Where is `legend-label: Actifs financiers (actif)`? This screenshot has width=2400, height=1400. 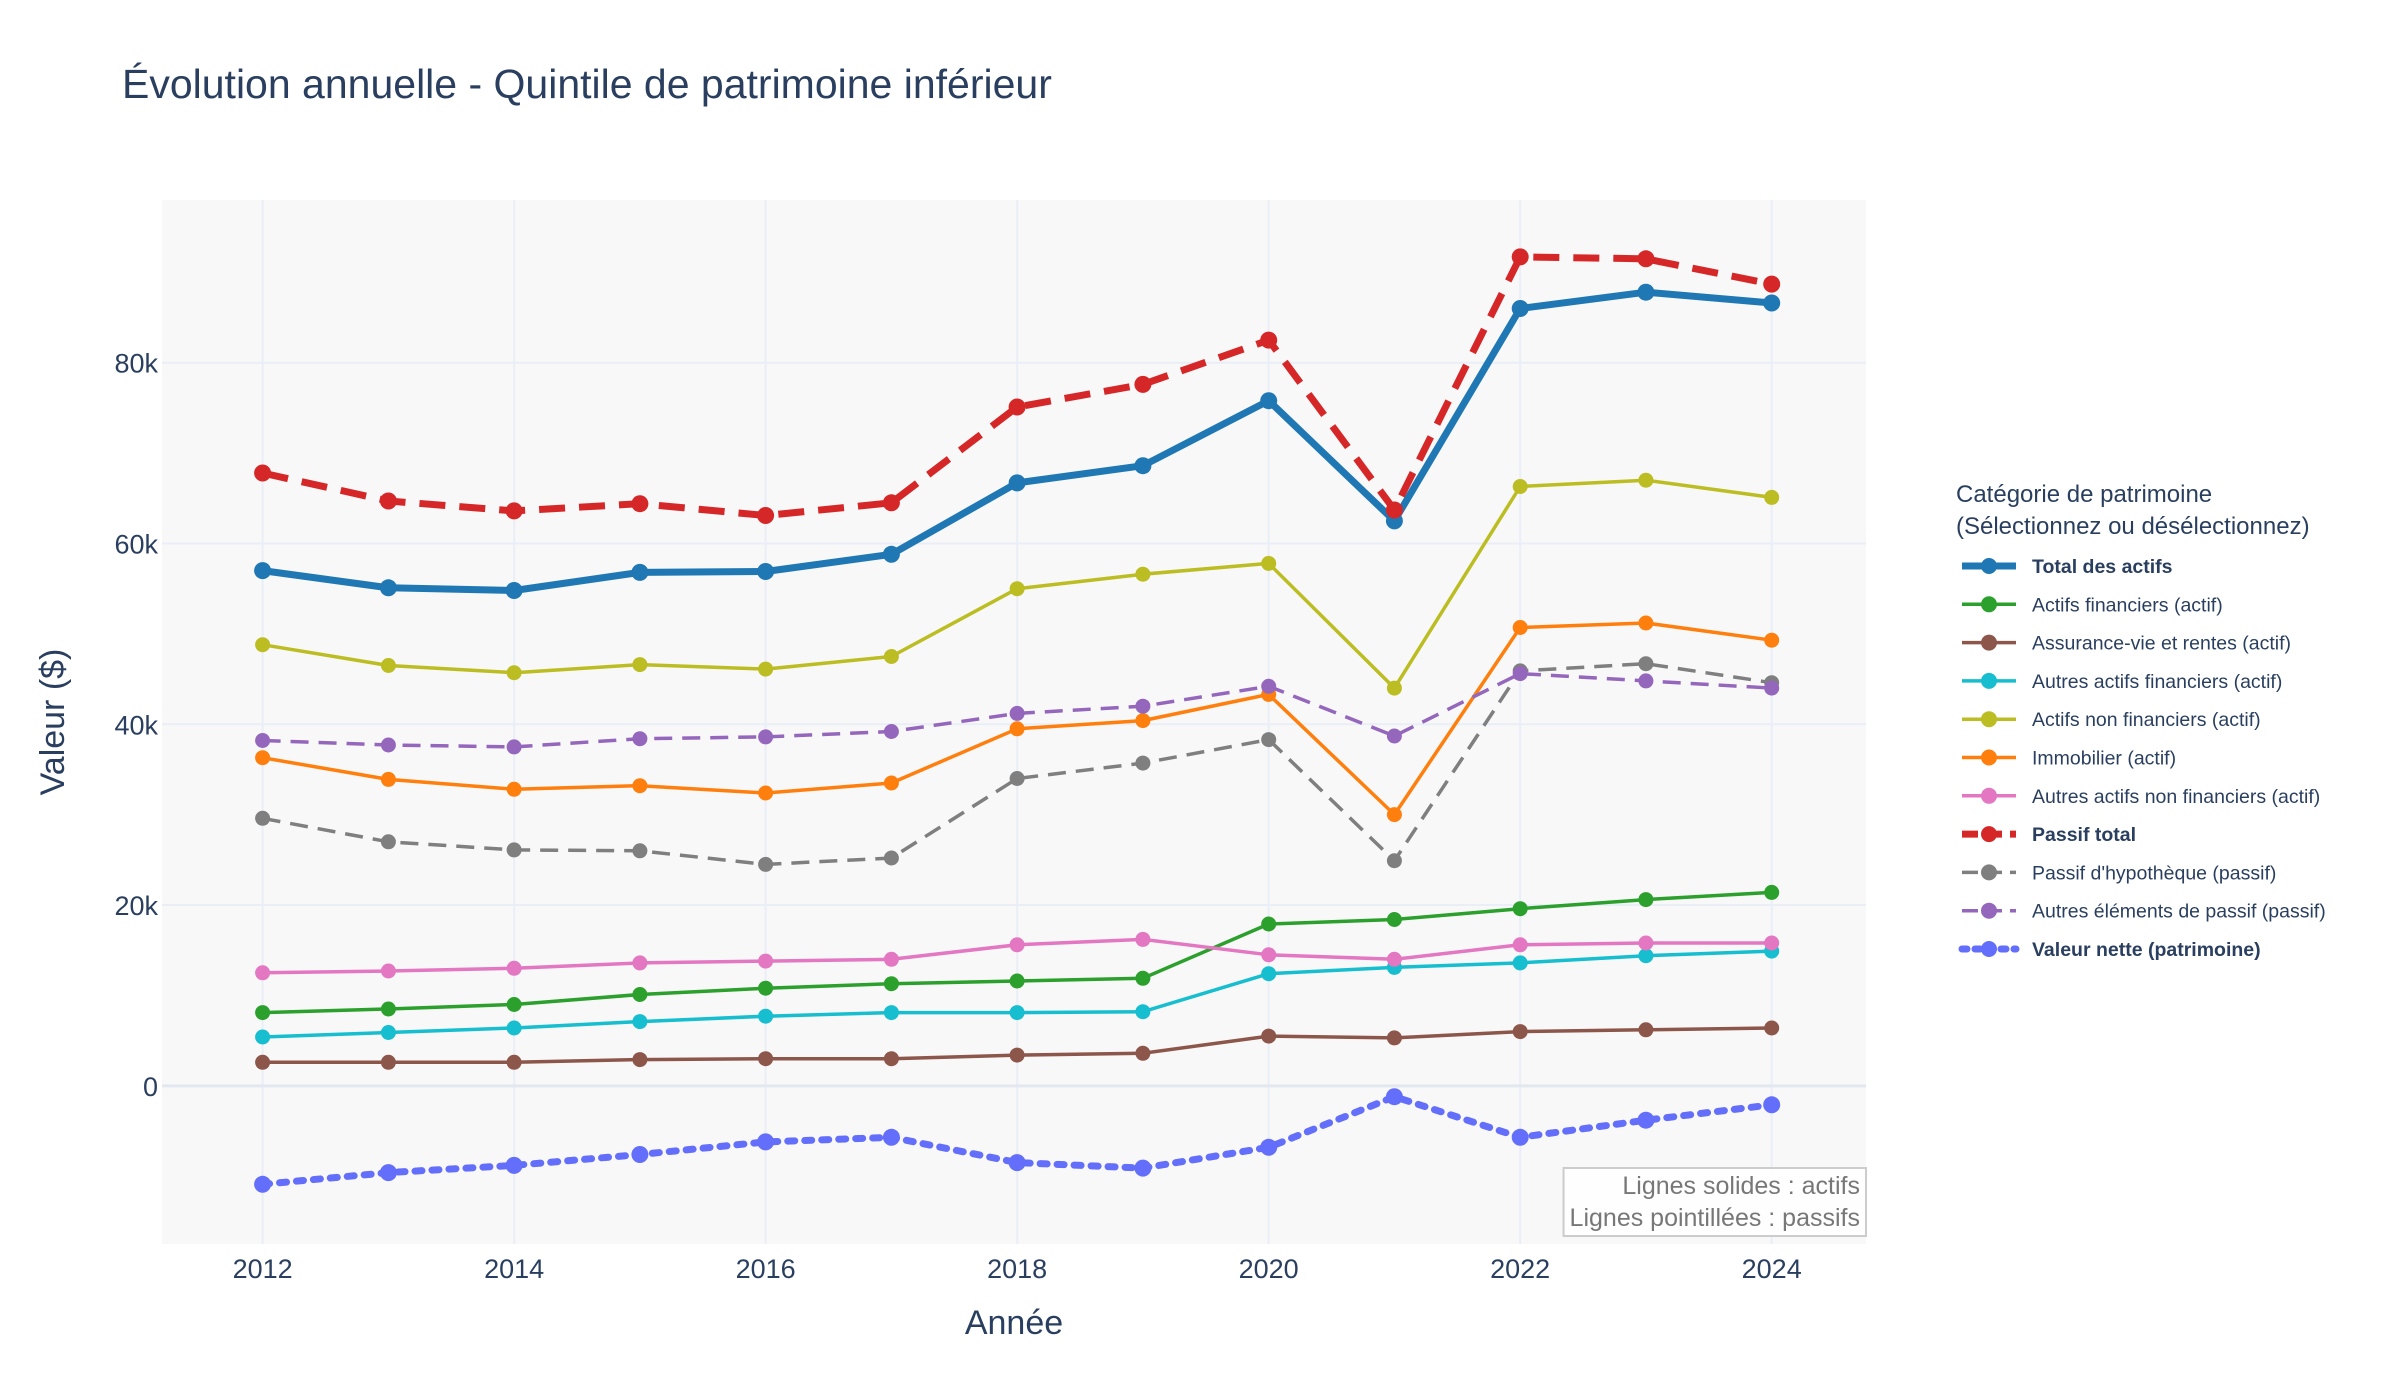 legend-label: Actifs financiers (actif) is located at coordinates (2127, 605).